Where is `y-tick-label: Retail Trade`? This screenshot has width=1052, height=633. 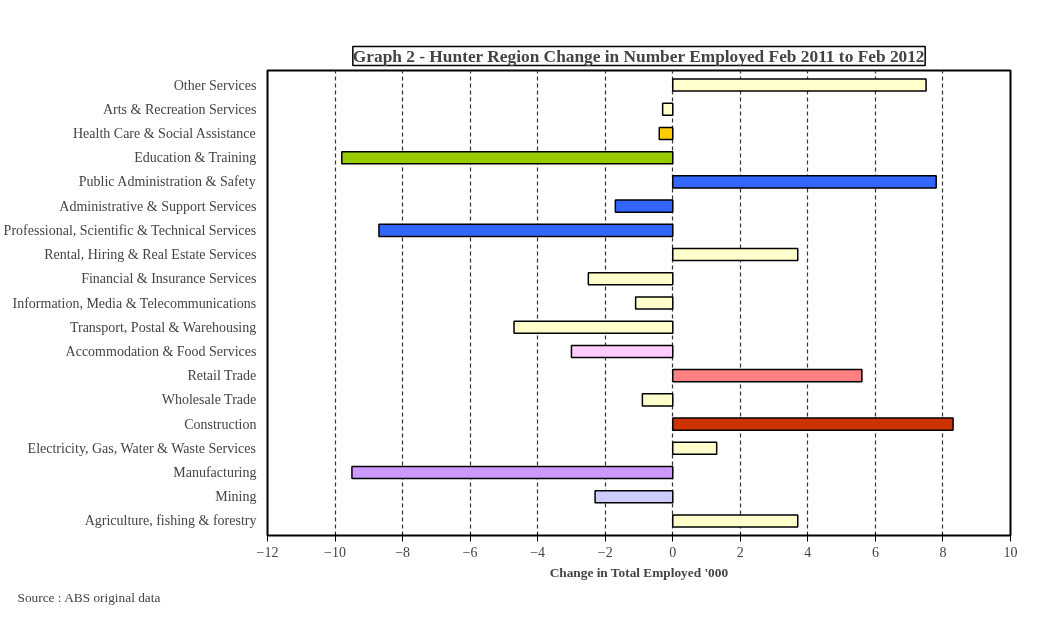
y-tick-label: Retail Trade is located at coordinates (222, 376).